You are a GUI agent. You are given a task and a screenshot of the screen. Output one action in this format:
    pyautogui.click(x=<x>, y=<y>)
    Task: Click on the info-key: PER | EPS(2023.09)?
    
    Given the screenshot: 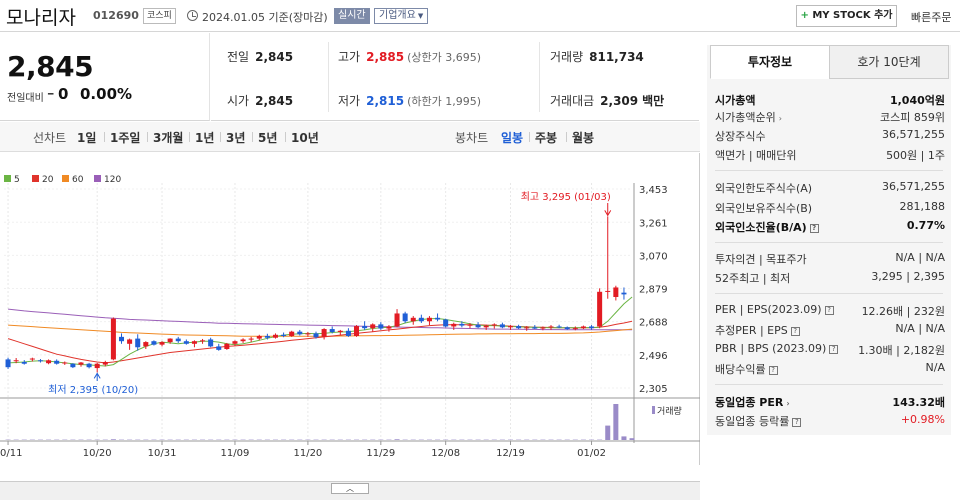 What is the action you would take?
    pyautogui.click(x=774, y=309)
    